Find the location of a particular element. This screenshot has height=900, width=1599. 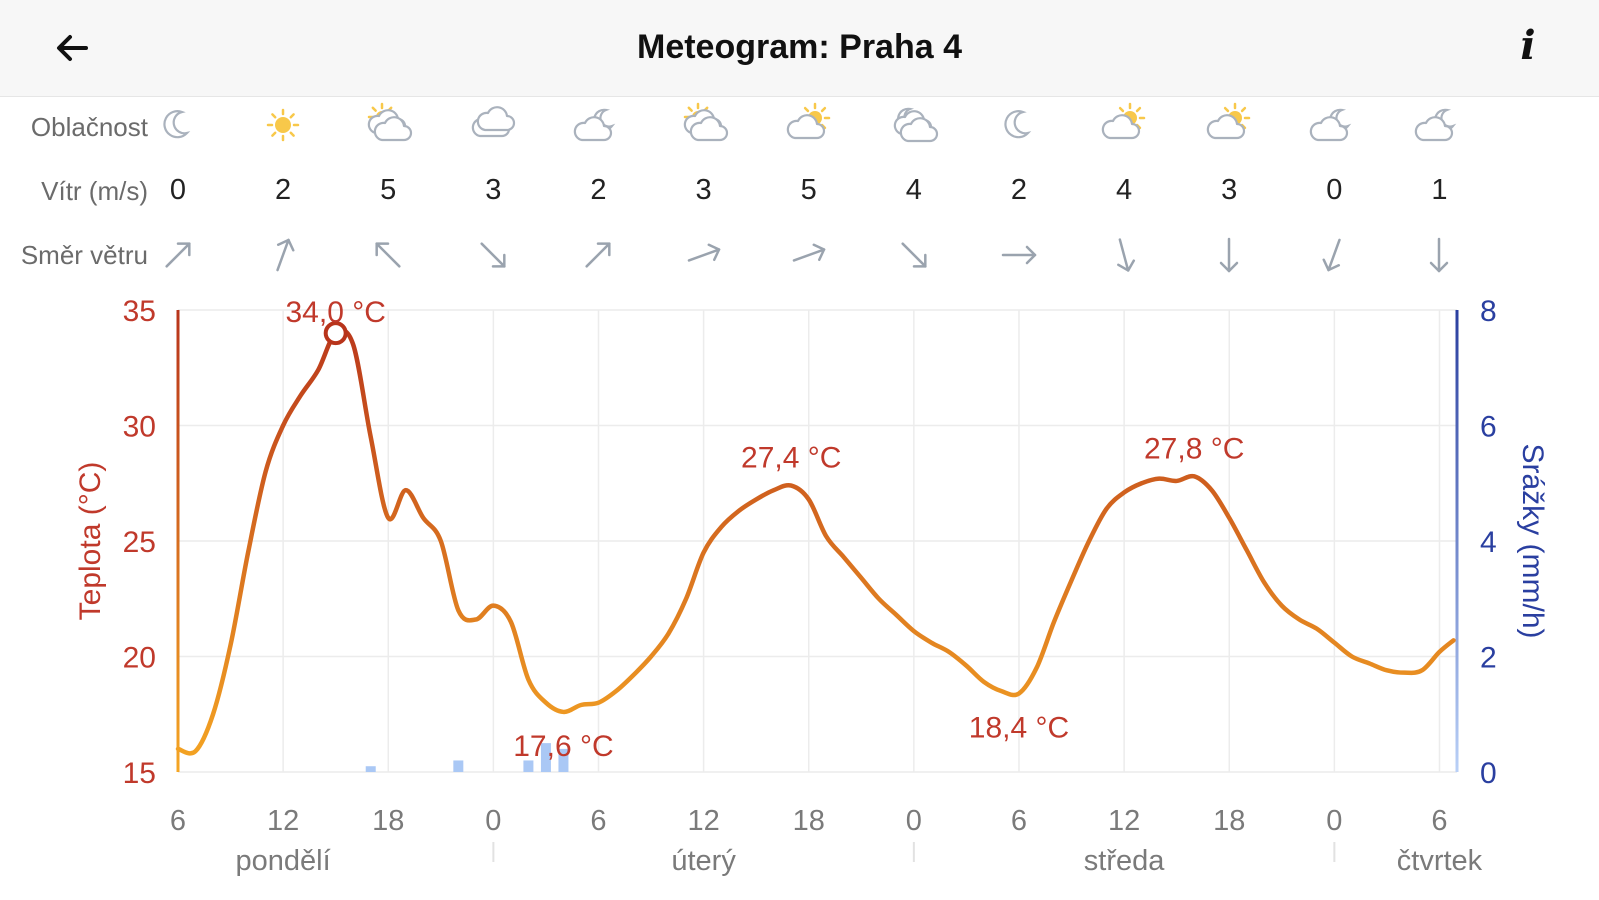

y-right-tick-label: 4 is located at coordinates (1488, 542).